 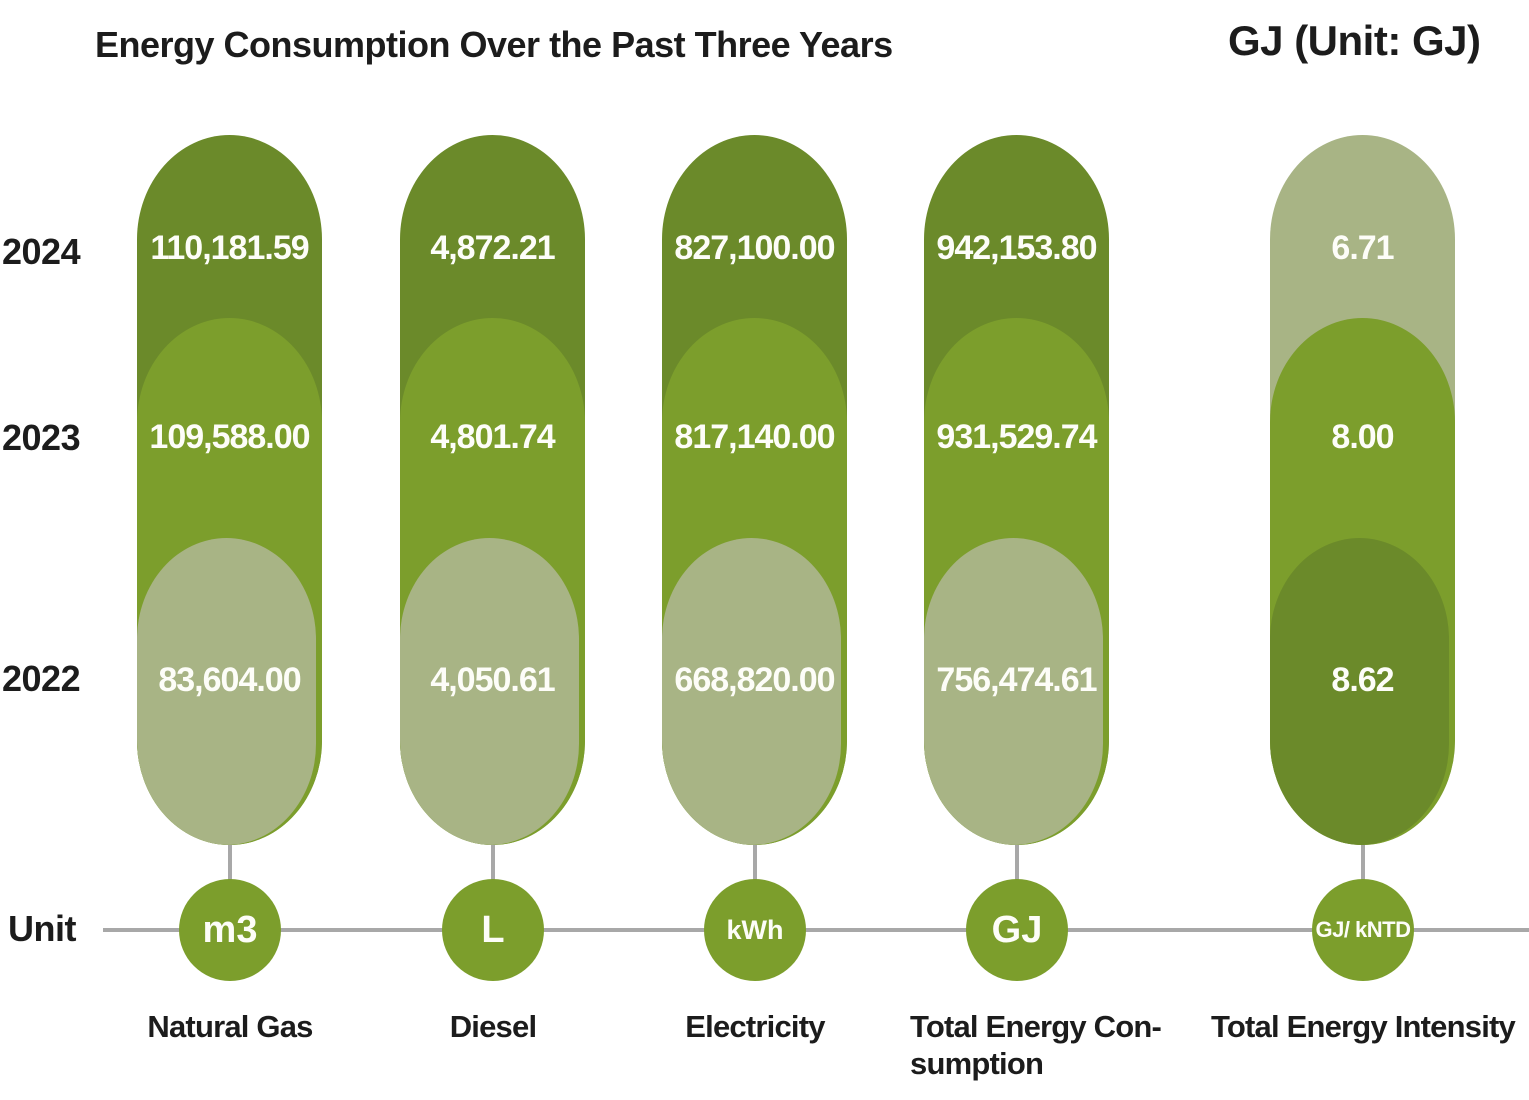 What do you see at coordinates (229, 248) in the screenshot?
I see `value-natural-gas-2024: 110,181.59` at bounding box center [229, 248].